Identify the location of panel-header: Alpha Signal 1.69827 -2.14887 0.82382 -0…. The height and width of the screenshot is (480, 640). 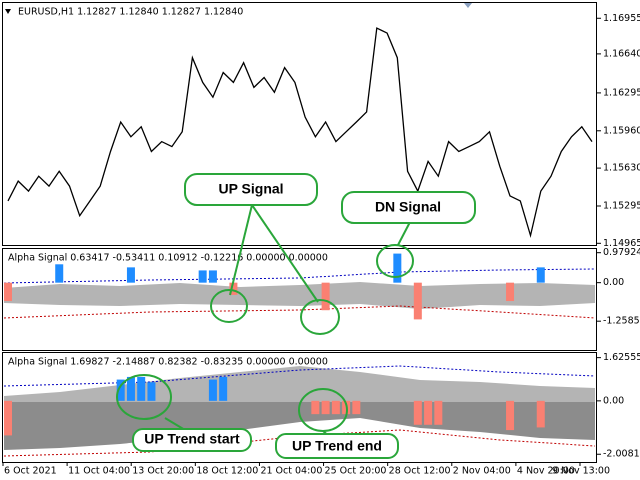
(168, 362).